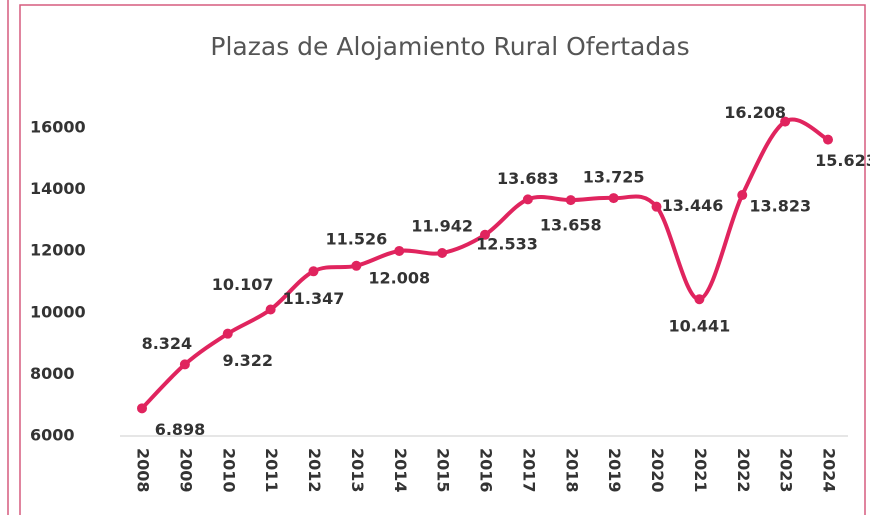 The width and height of the screenshot is (870, 515). What do you see at coordinates (271, 470) in the screenshot?
I see `x-tick-label: 2011` at bounding box center [271, 470].